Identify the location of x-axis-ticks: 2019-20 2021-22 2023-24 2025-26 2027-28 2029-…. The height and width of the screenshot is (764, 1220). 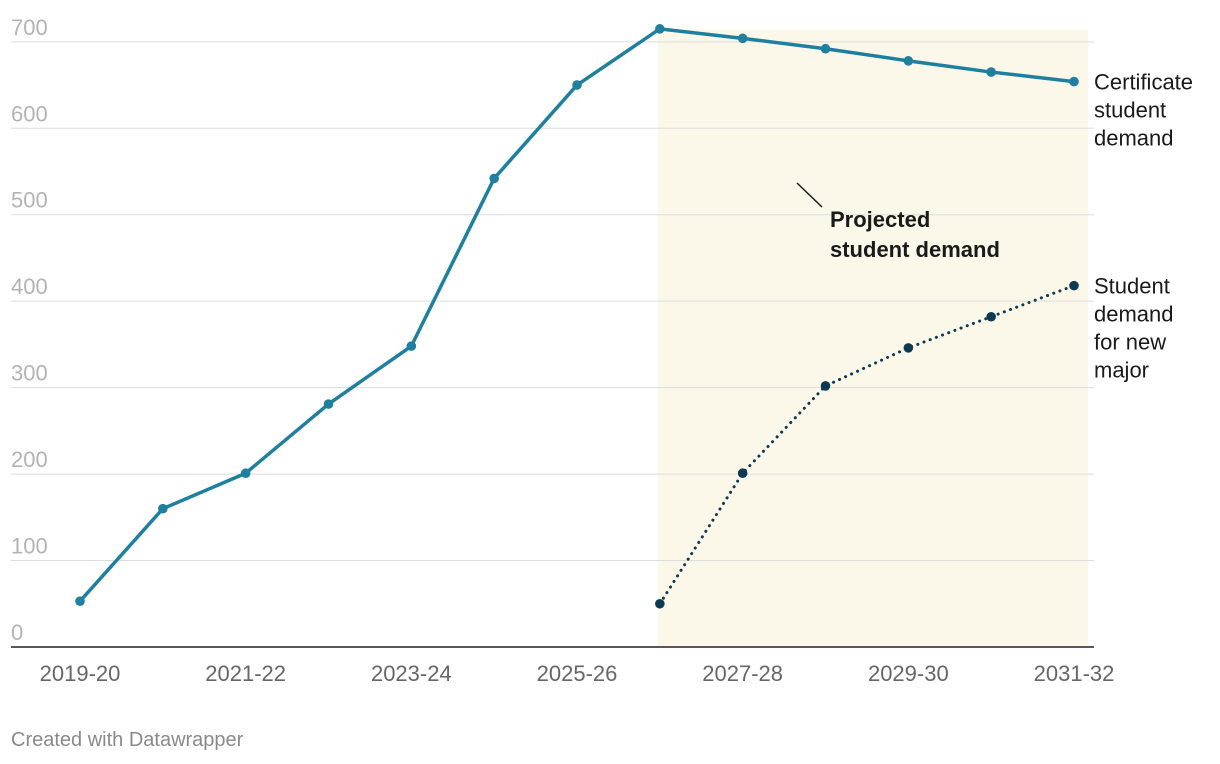
(577, 673).